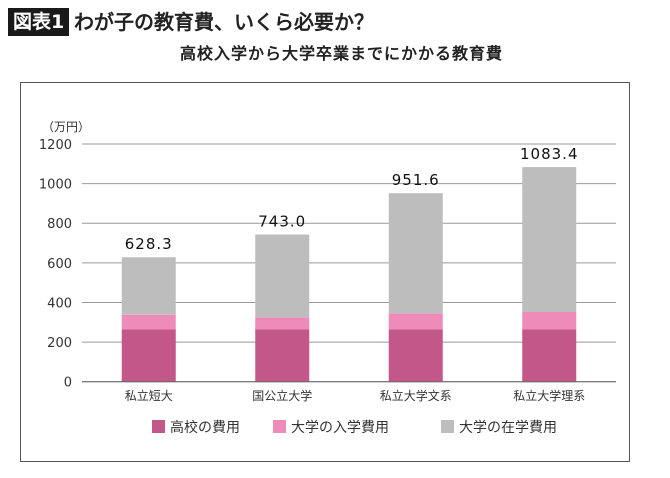  What do you see at coordinates (59, 224) in the screenshot?
I see `y-tick-label: 800` at bounding box center [59, 224].